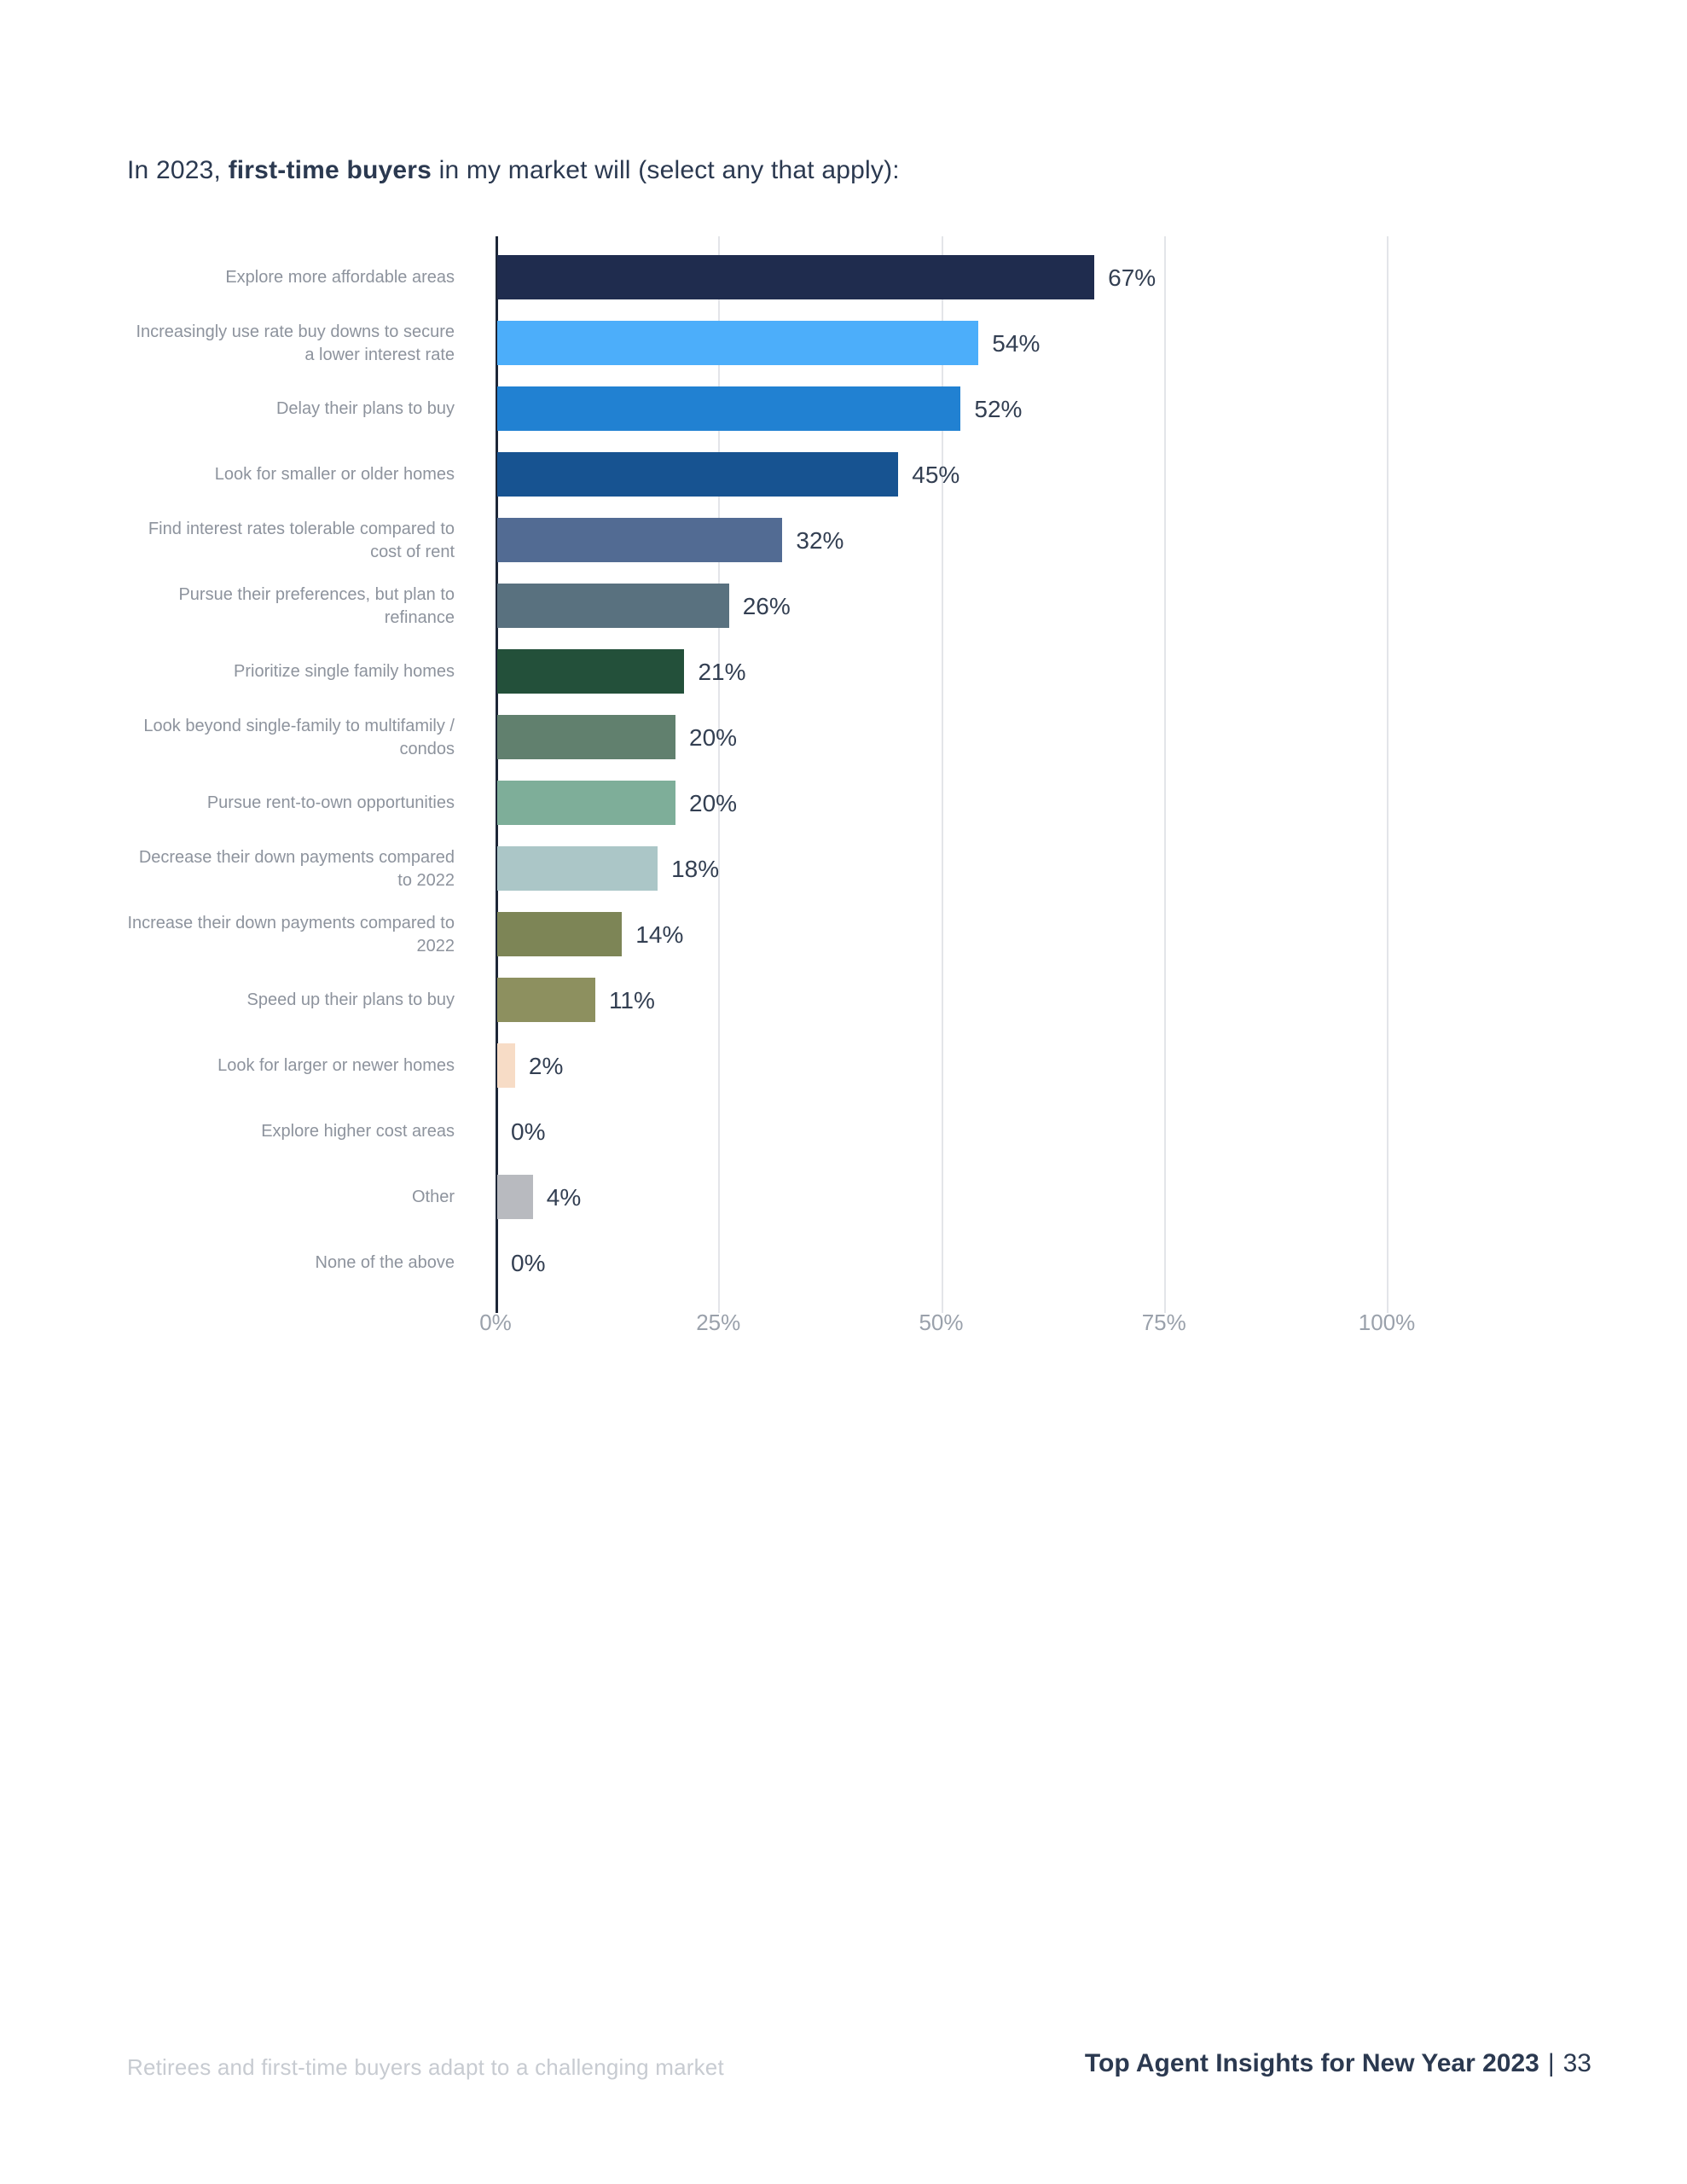 This screenshot has width=1687, height=2184. I want to click on bar-area: 14%, so click(969, 935).